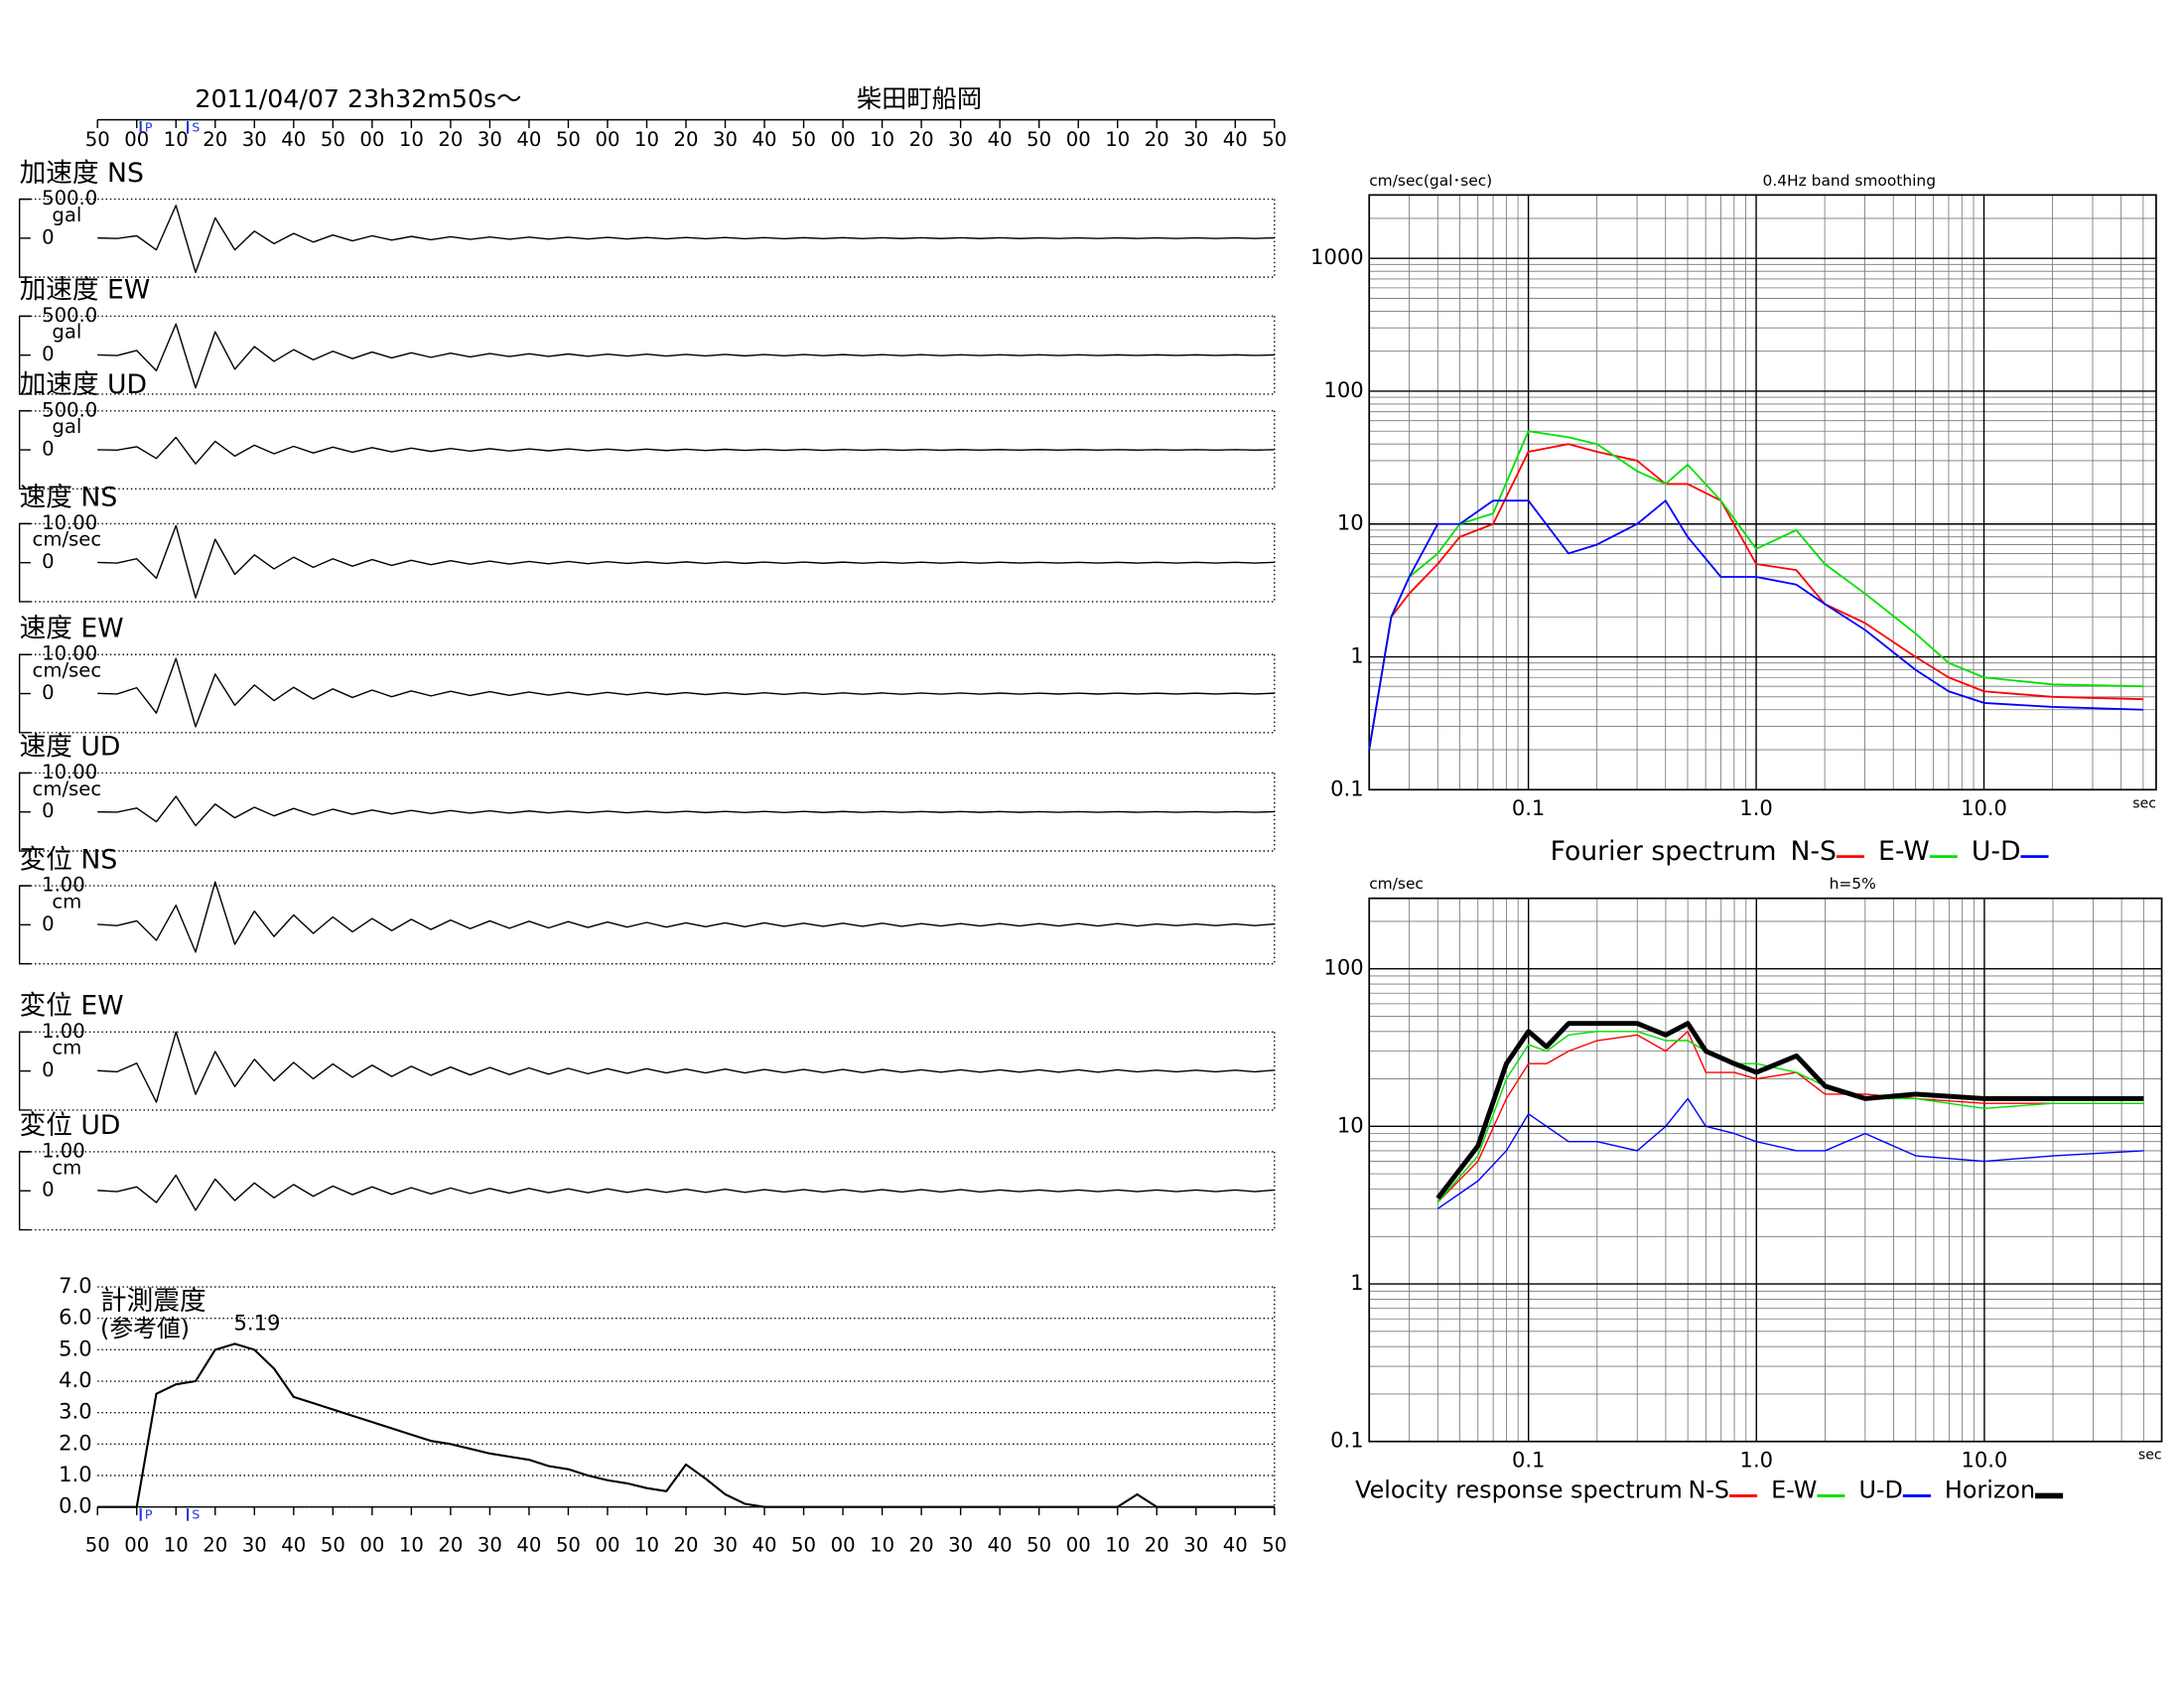 This screenshot has height=1688, width=2184. I want to click on panel-title: 加速度 EW, so click(85, 290).